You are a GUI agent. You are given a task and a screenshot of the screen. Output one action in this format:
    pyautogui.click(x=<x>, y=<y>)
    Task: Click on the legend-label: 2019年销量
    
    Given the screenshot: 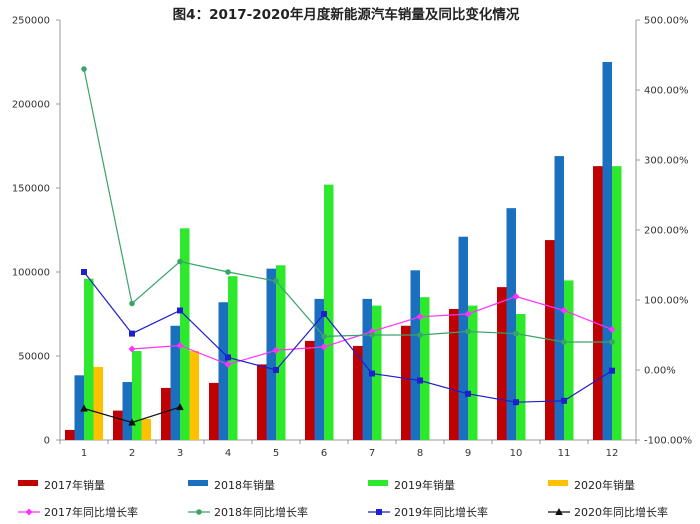 What is the action you would take?
    pyautogui.click(x=424, y=485)
    